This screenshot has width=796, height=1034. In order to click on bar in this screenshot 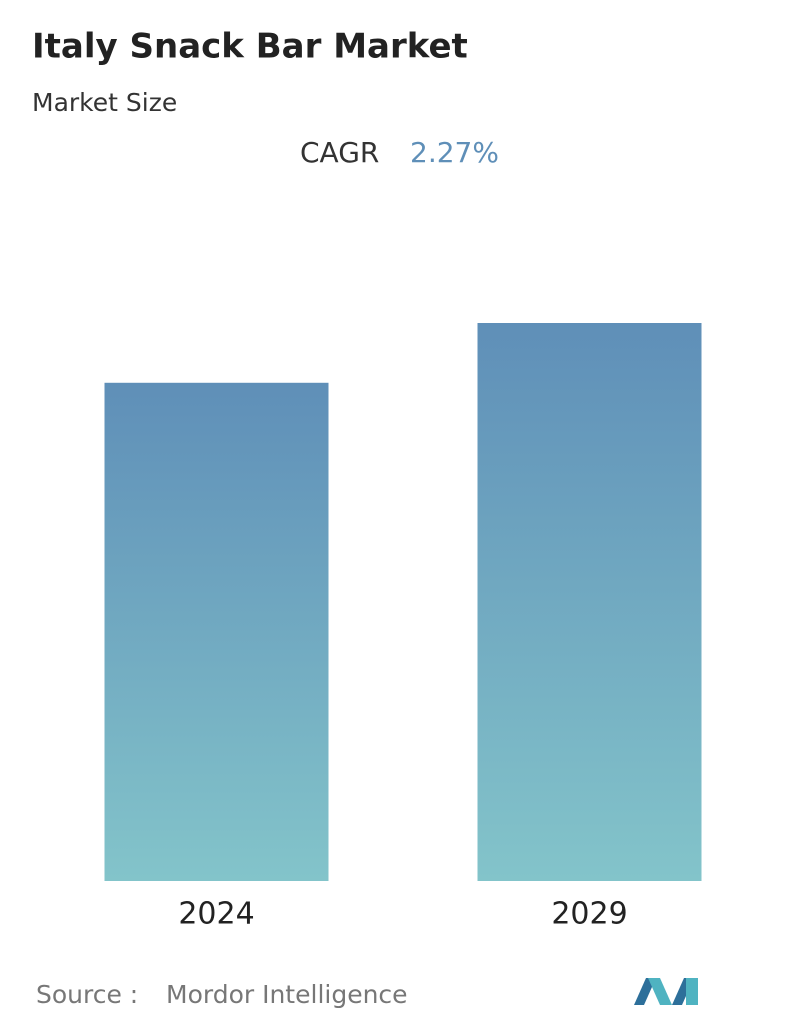, I will do `click(216, 631)`.